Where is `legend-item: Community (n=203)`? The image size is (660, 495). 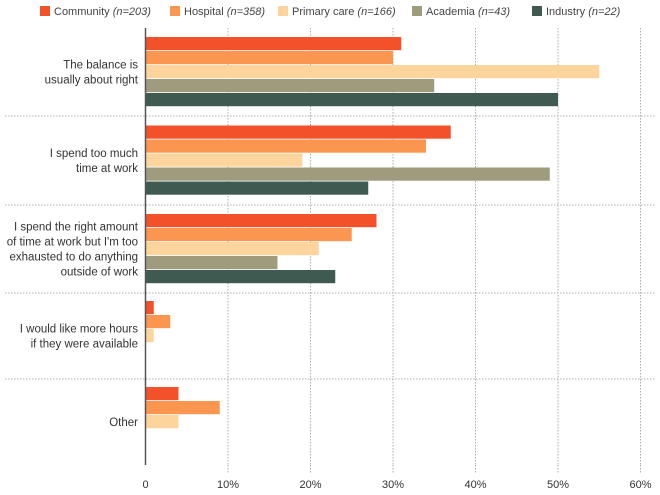
legend-item: Community (n=203) is located at coordinates (95, 12).